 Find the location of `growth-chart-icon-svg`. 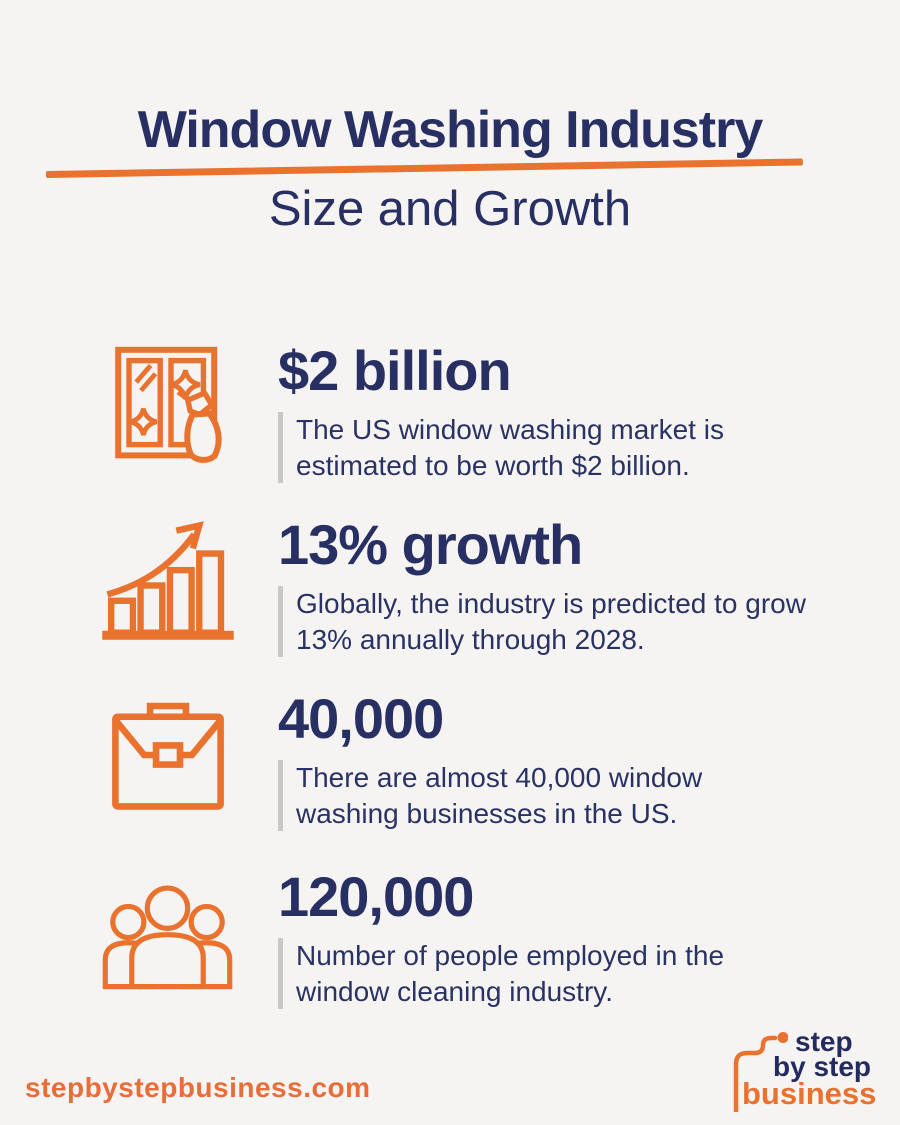

growth-chart-icon-svg is located at coordinates (167, 580).